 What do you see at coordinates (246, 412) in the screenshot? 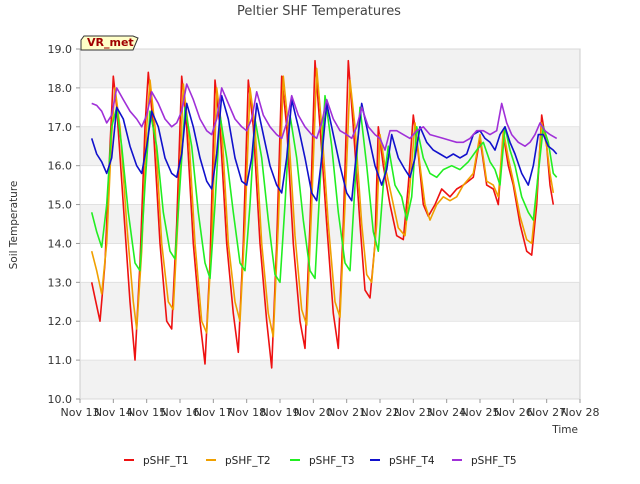
I see `x-tick-label: Nov 18` at bounding box center [246, 412].